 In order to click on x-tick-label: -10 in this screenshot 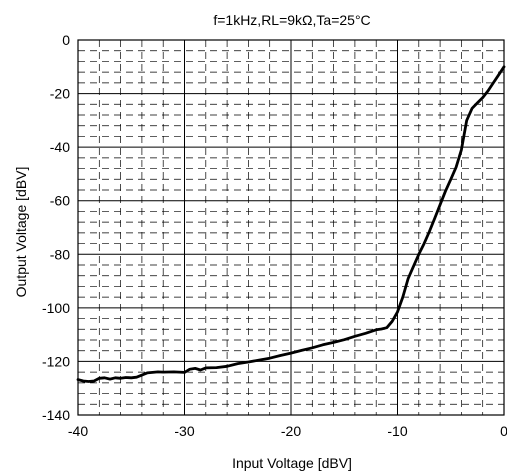, I will do `click(397, 431)`.